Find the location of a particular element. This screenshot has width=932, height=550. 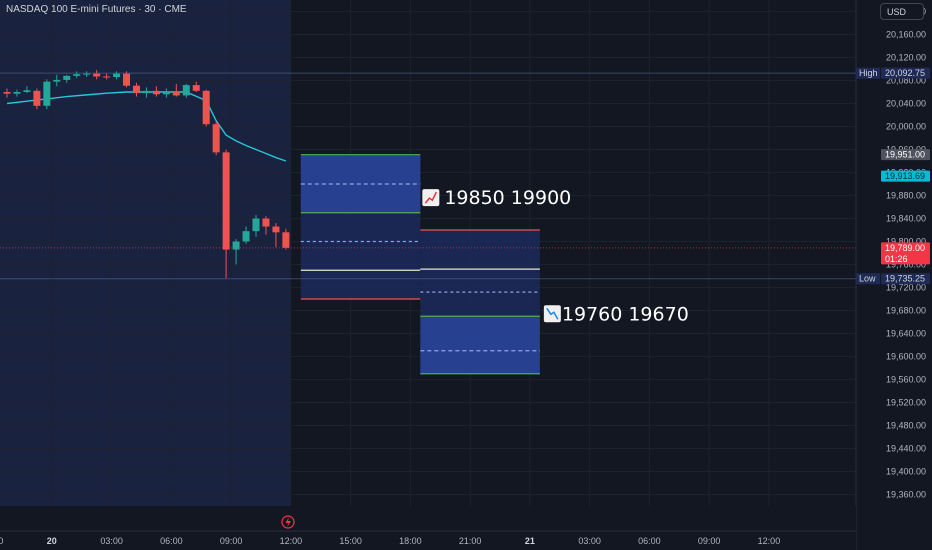

time-tick-label: 18:00 is located at coordinates (410, 541).